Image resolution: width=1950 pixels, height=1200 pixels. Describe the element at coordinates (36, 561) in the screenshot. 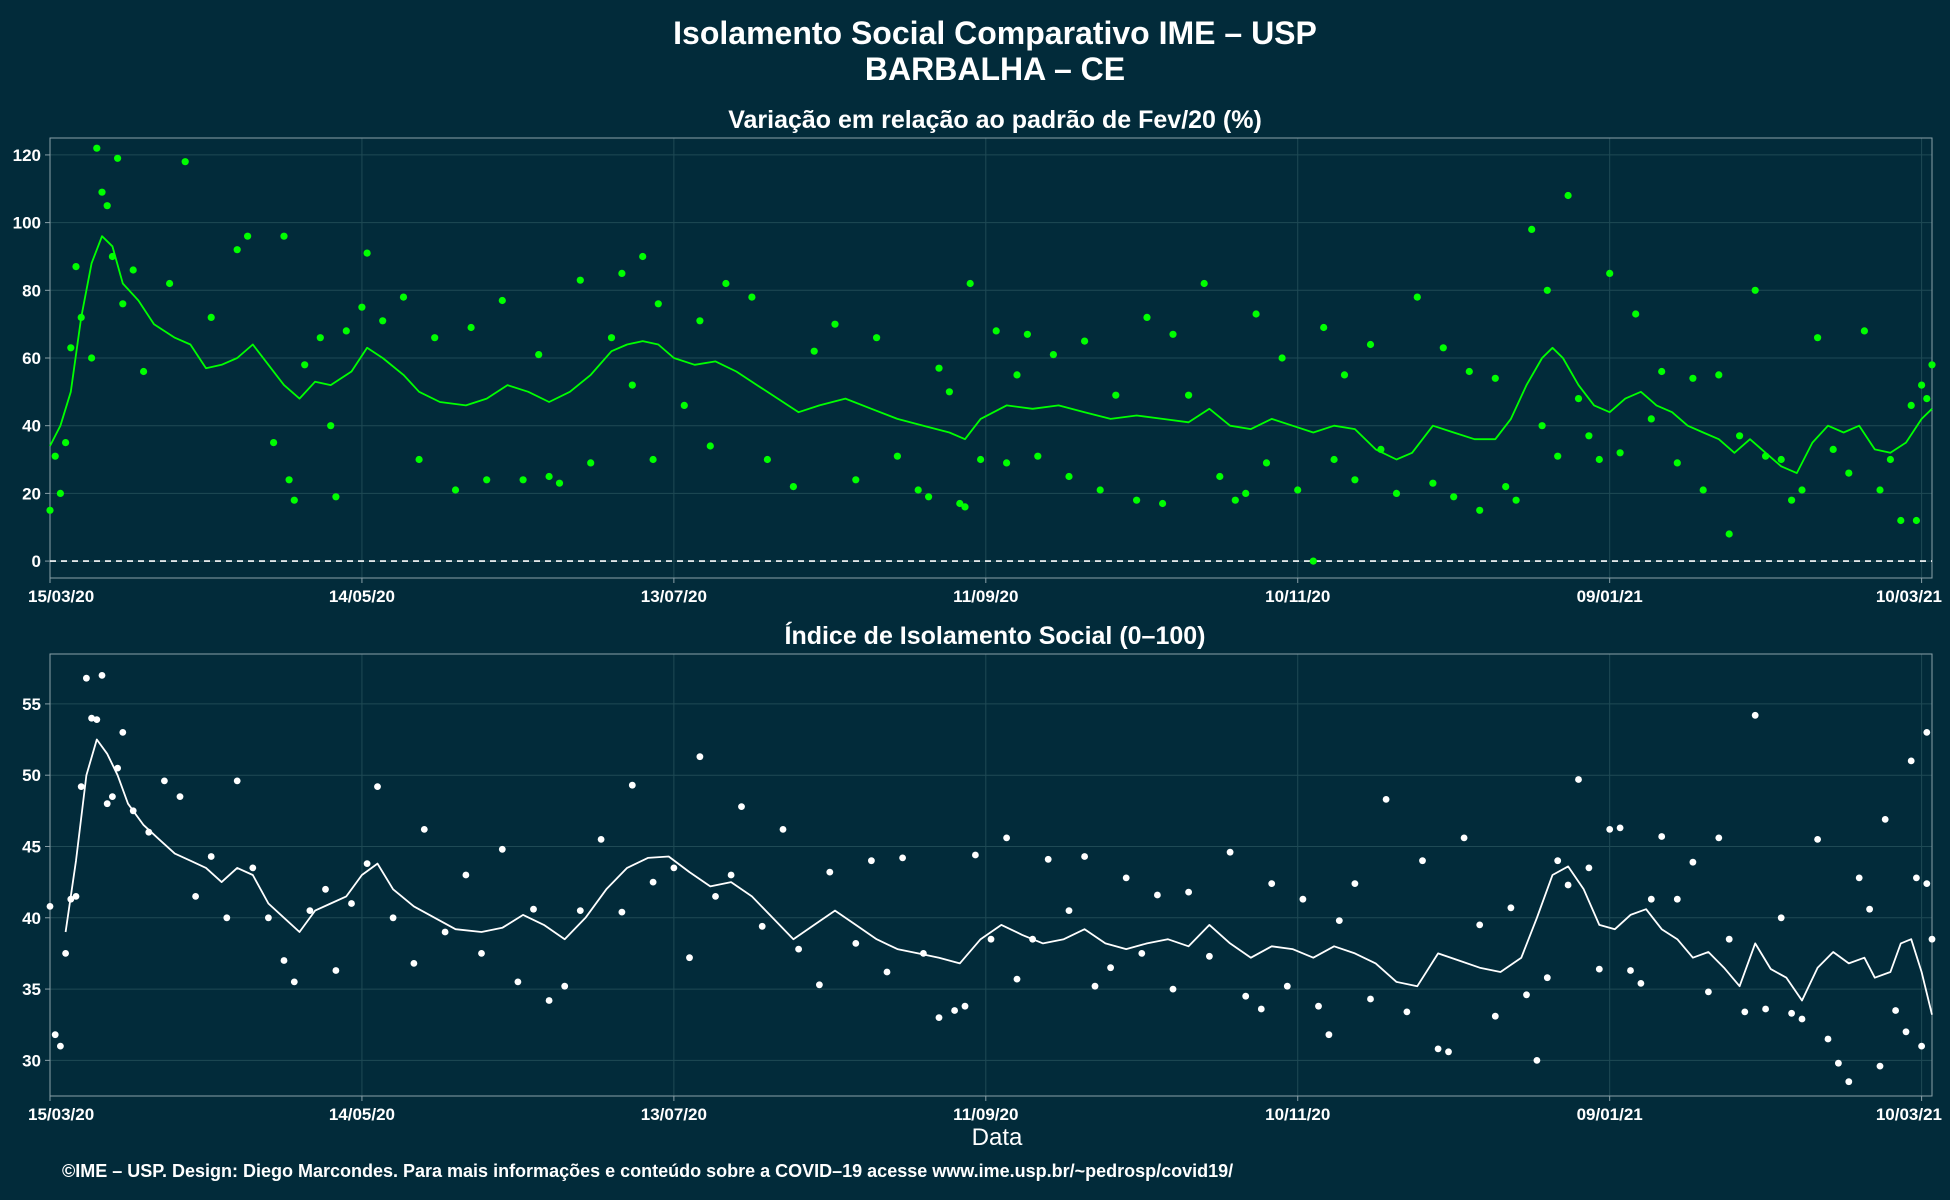

I see `y-tick-label: 0` at that location.